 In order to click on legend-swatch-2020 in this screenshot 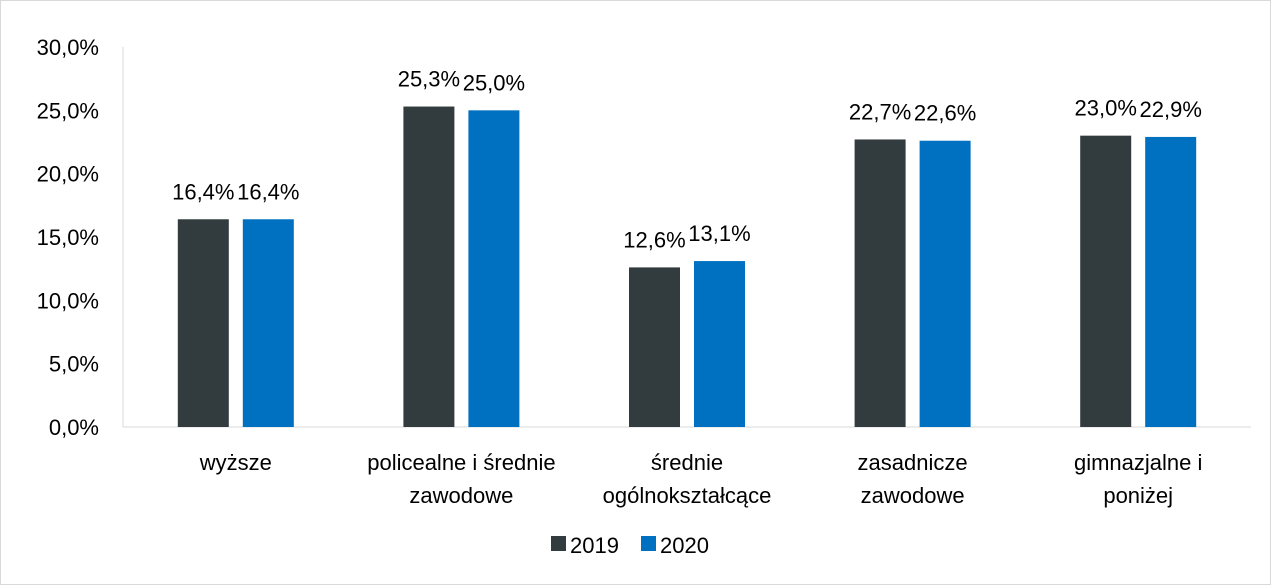, I will do `click(648, 543)`.